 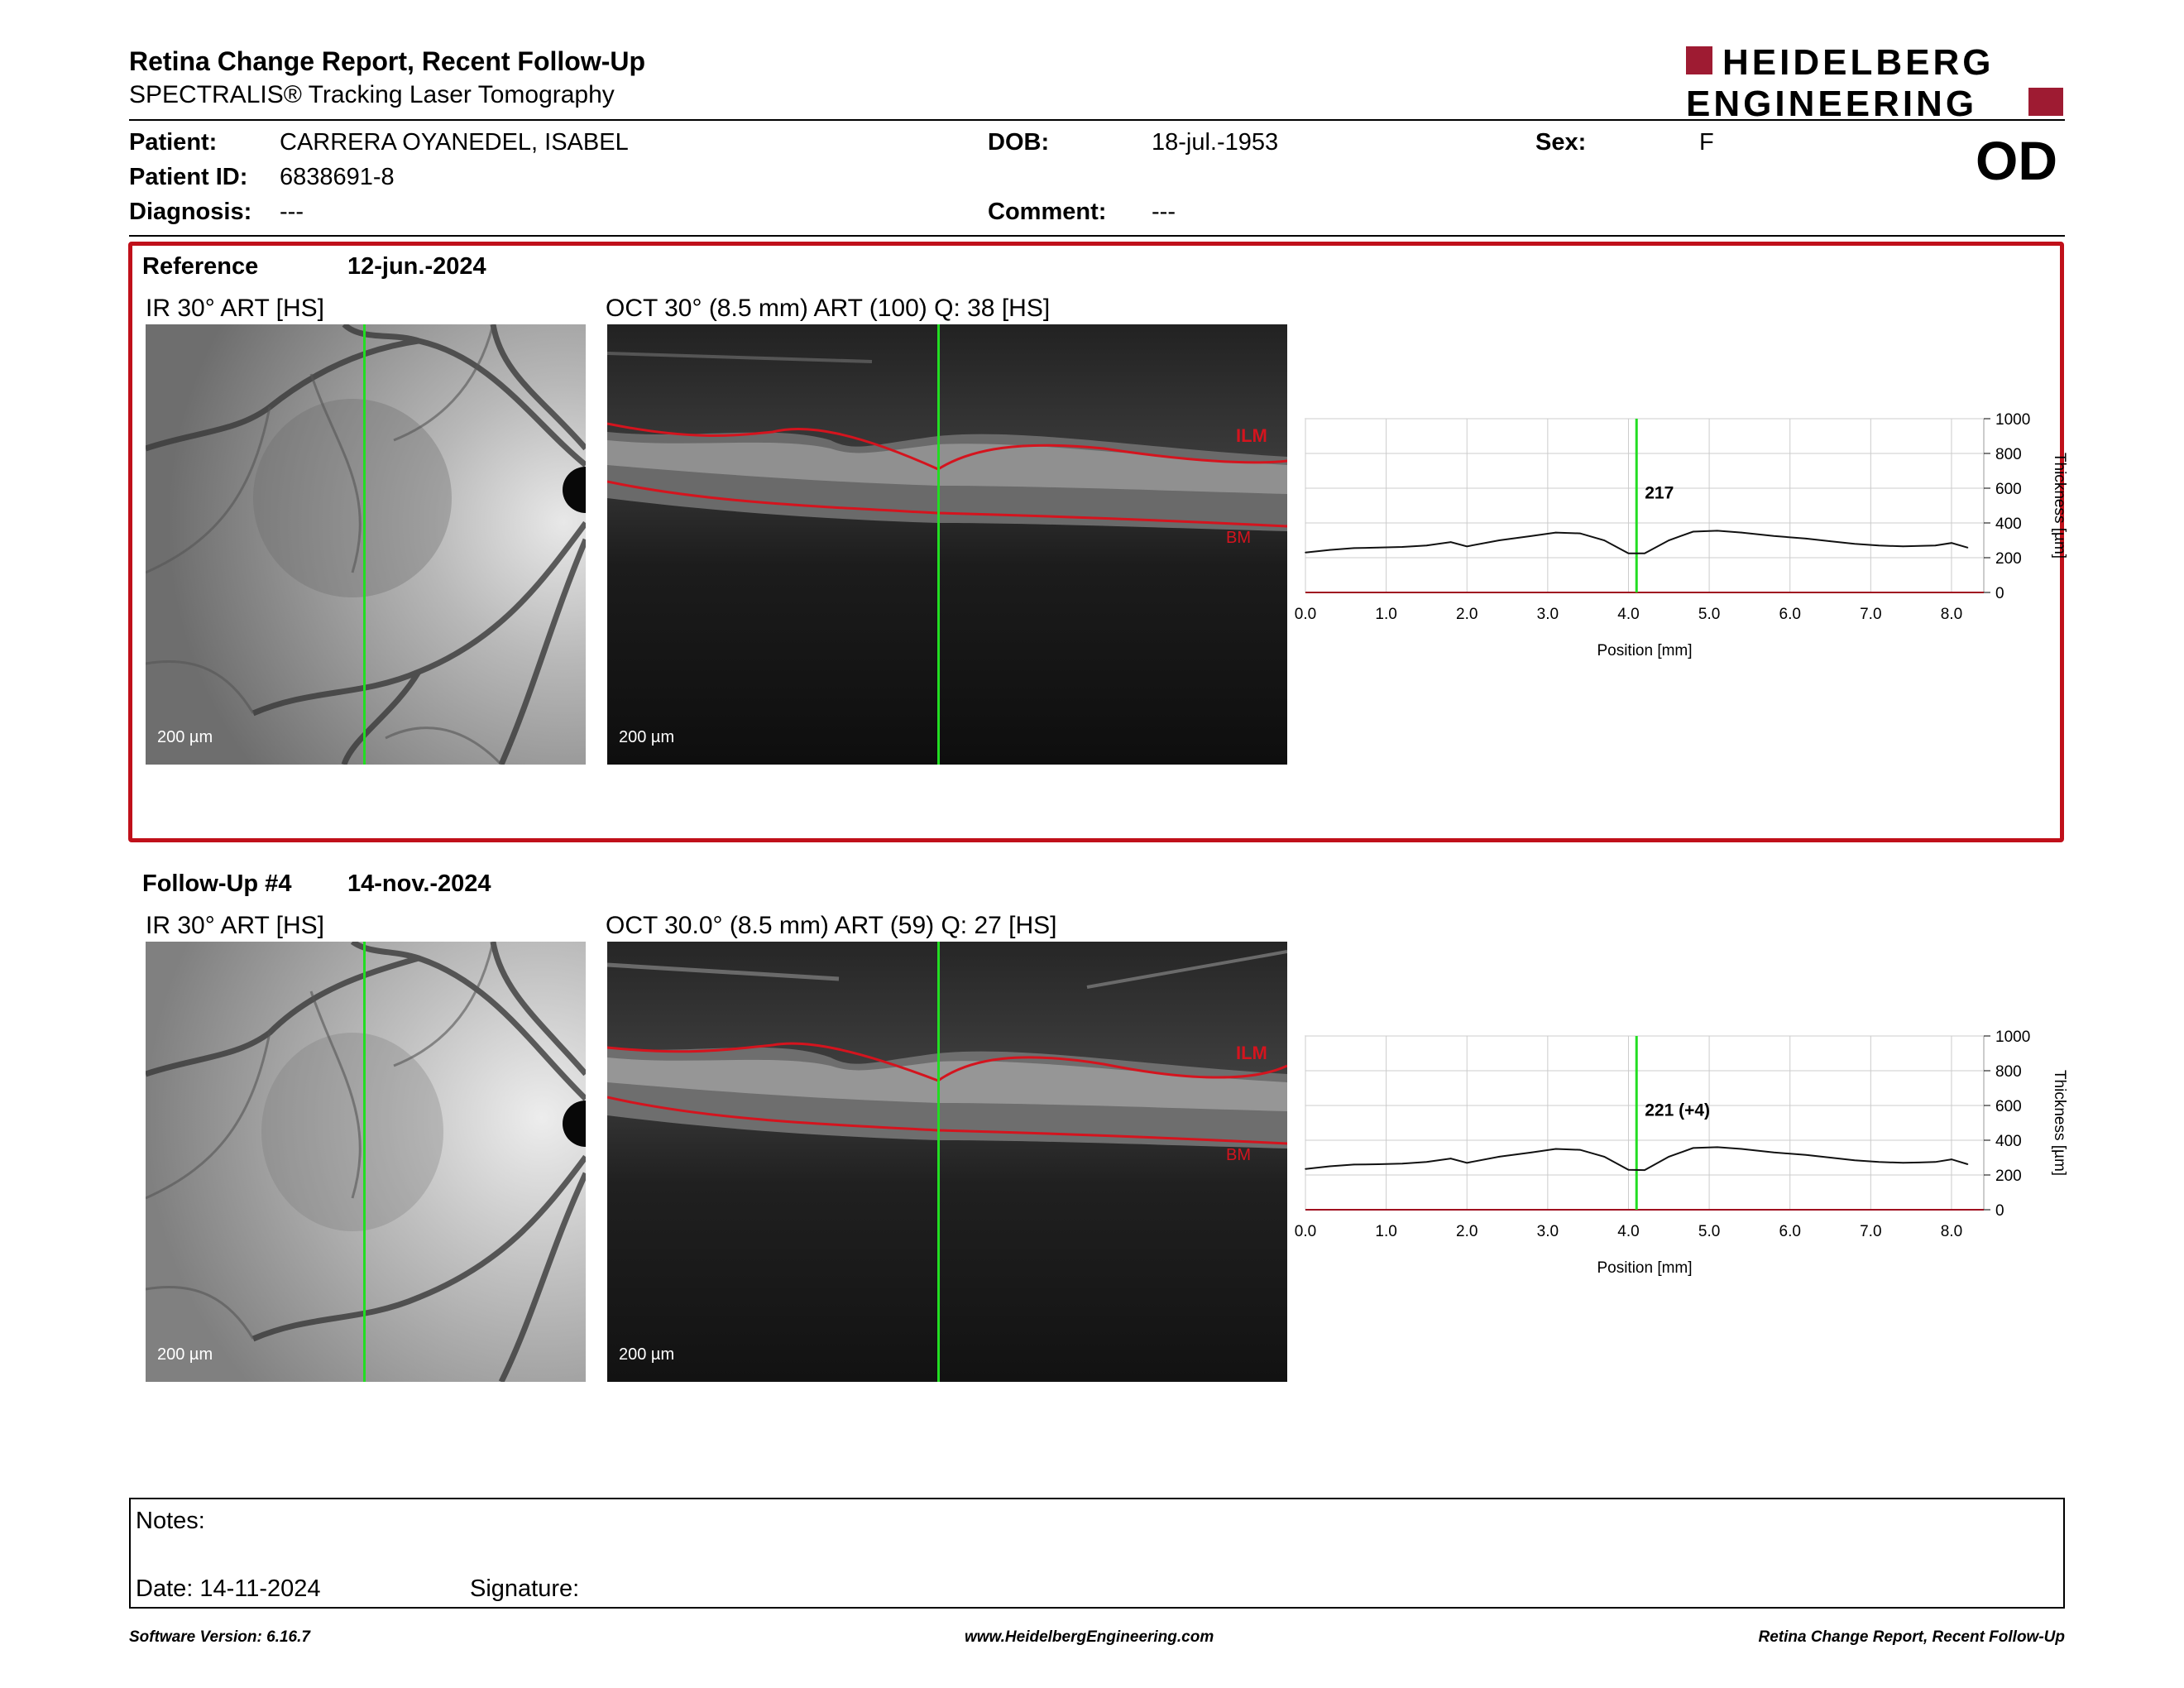 I want to click on patient-id-label: Patient ID:, so click(x=188, y=177).